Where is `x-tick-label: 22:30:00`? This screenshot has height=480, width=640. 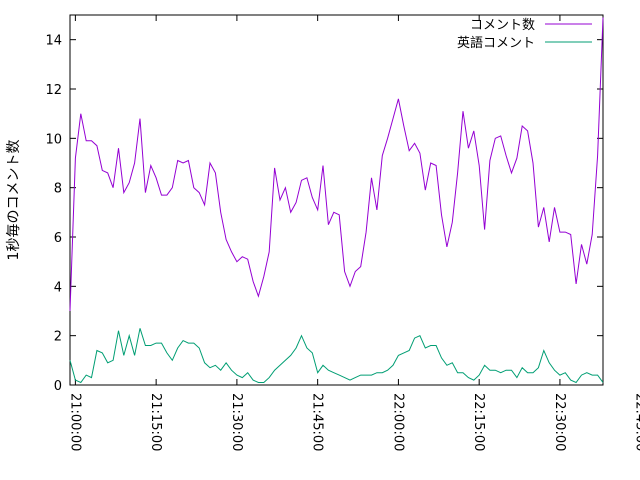
x-tick-label: 22:30:00 is located at coordinates (559, 422).